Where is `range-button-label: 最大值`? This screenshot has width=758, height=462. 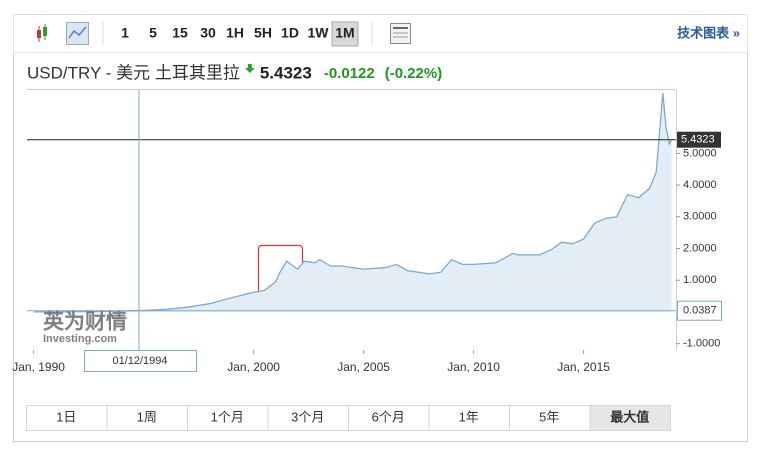 range-button-label: 最大值 is located at coordinates (629, 416).